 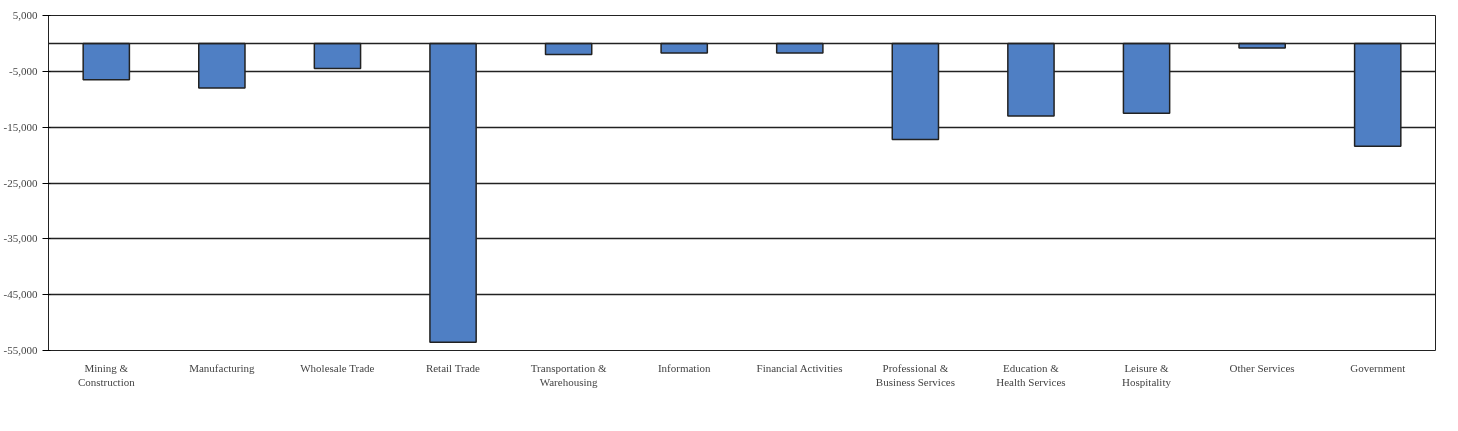 What do you see at coordinates (799, 367) in the screenshot?
I see `x-tick-label: Financial Activities` at bounding box center [799, 367].